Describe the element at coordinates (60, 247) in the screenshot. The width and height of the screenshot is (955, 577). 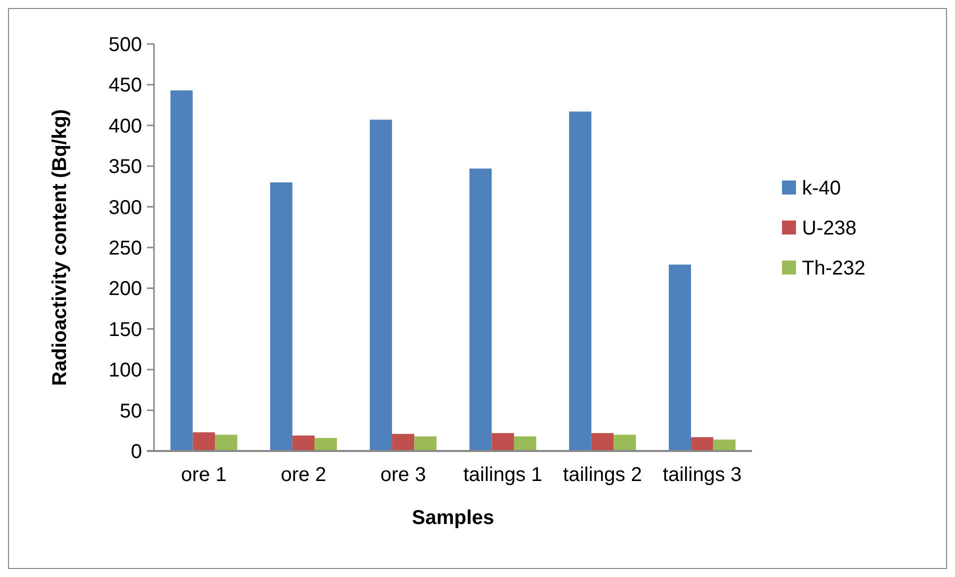
I see `y-axis-title: Radioactivity content (Bq/kg)` at that location.